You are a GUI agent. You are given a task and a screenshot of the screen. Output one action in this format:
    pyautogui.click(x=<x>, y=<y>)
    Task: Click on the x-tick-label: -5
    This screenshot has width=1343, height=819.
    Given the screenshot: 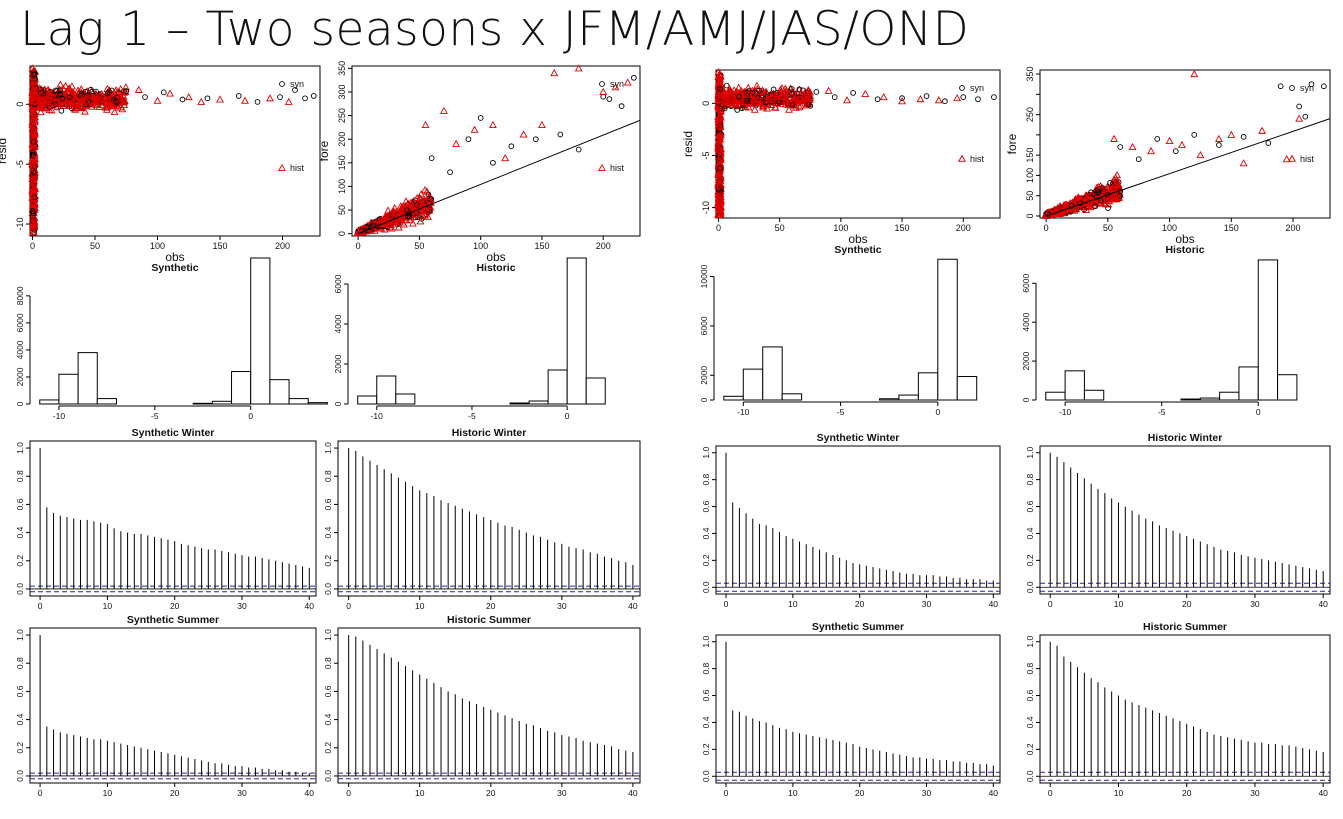 What is the action you would take?
    pyautogui.click(x=841, y=412)
    